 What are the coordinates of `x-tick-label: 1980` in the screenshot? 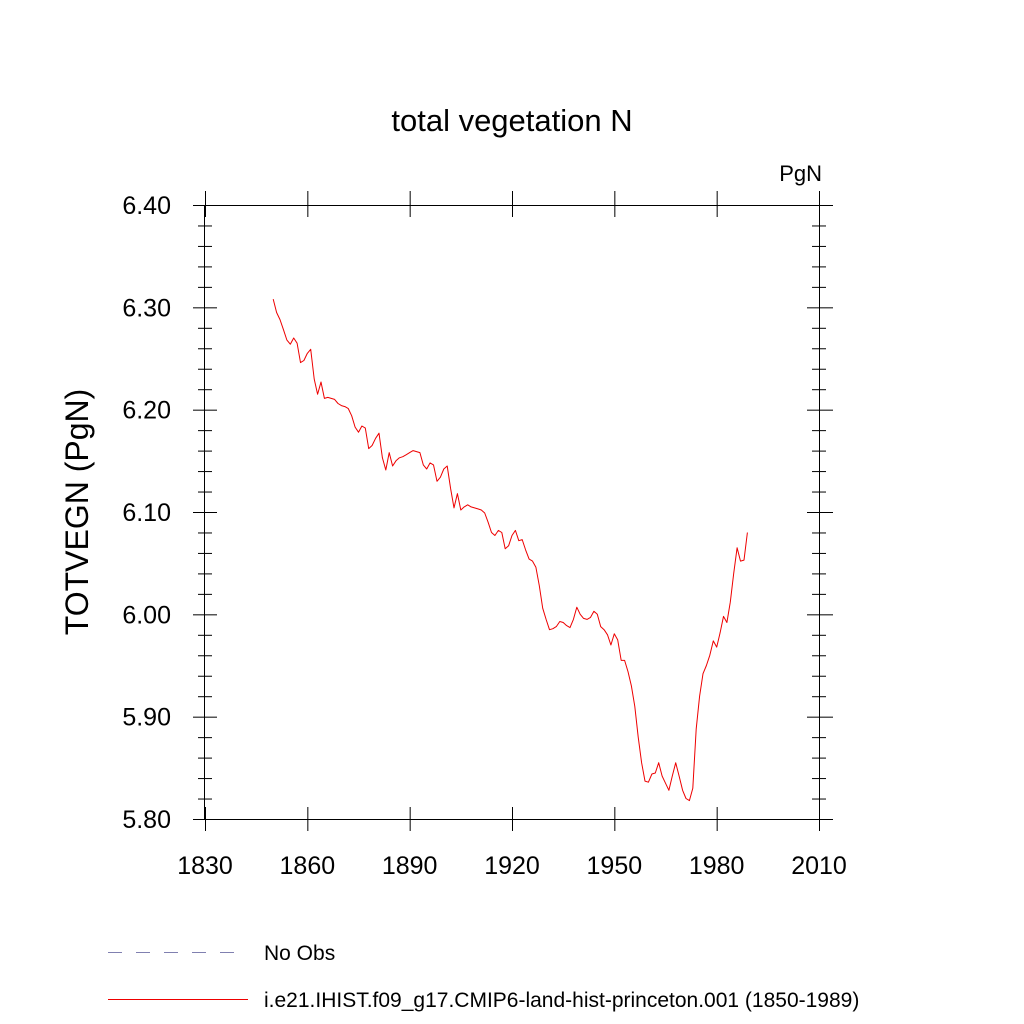 It's located at (717, 866).